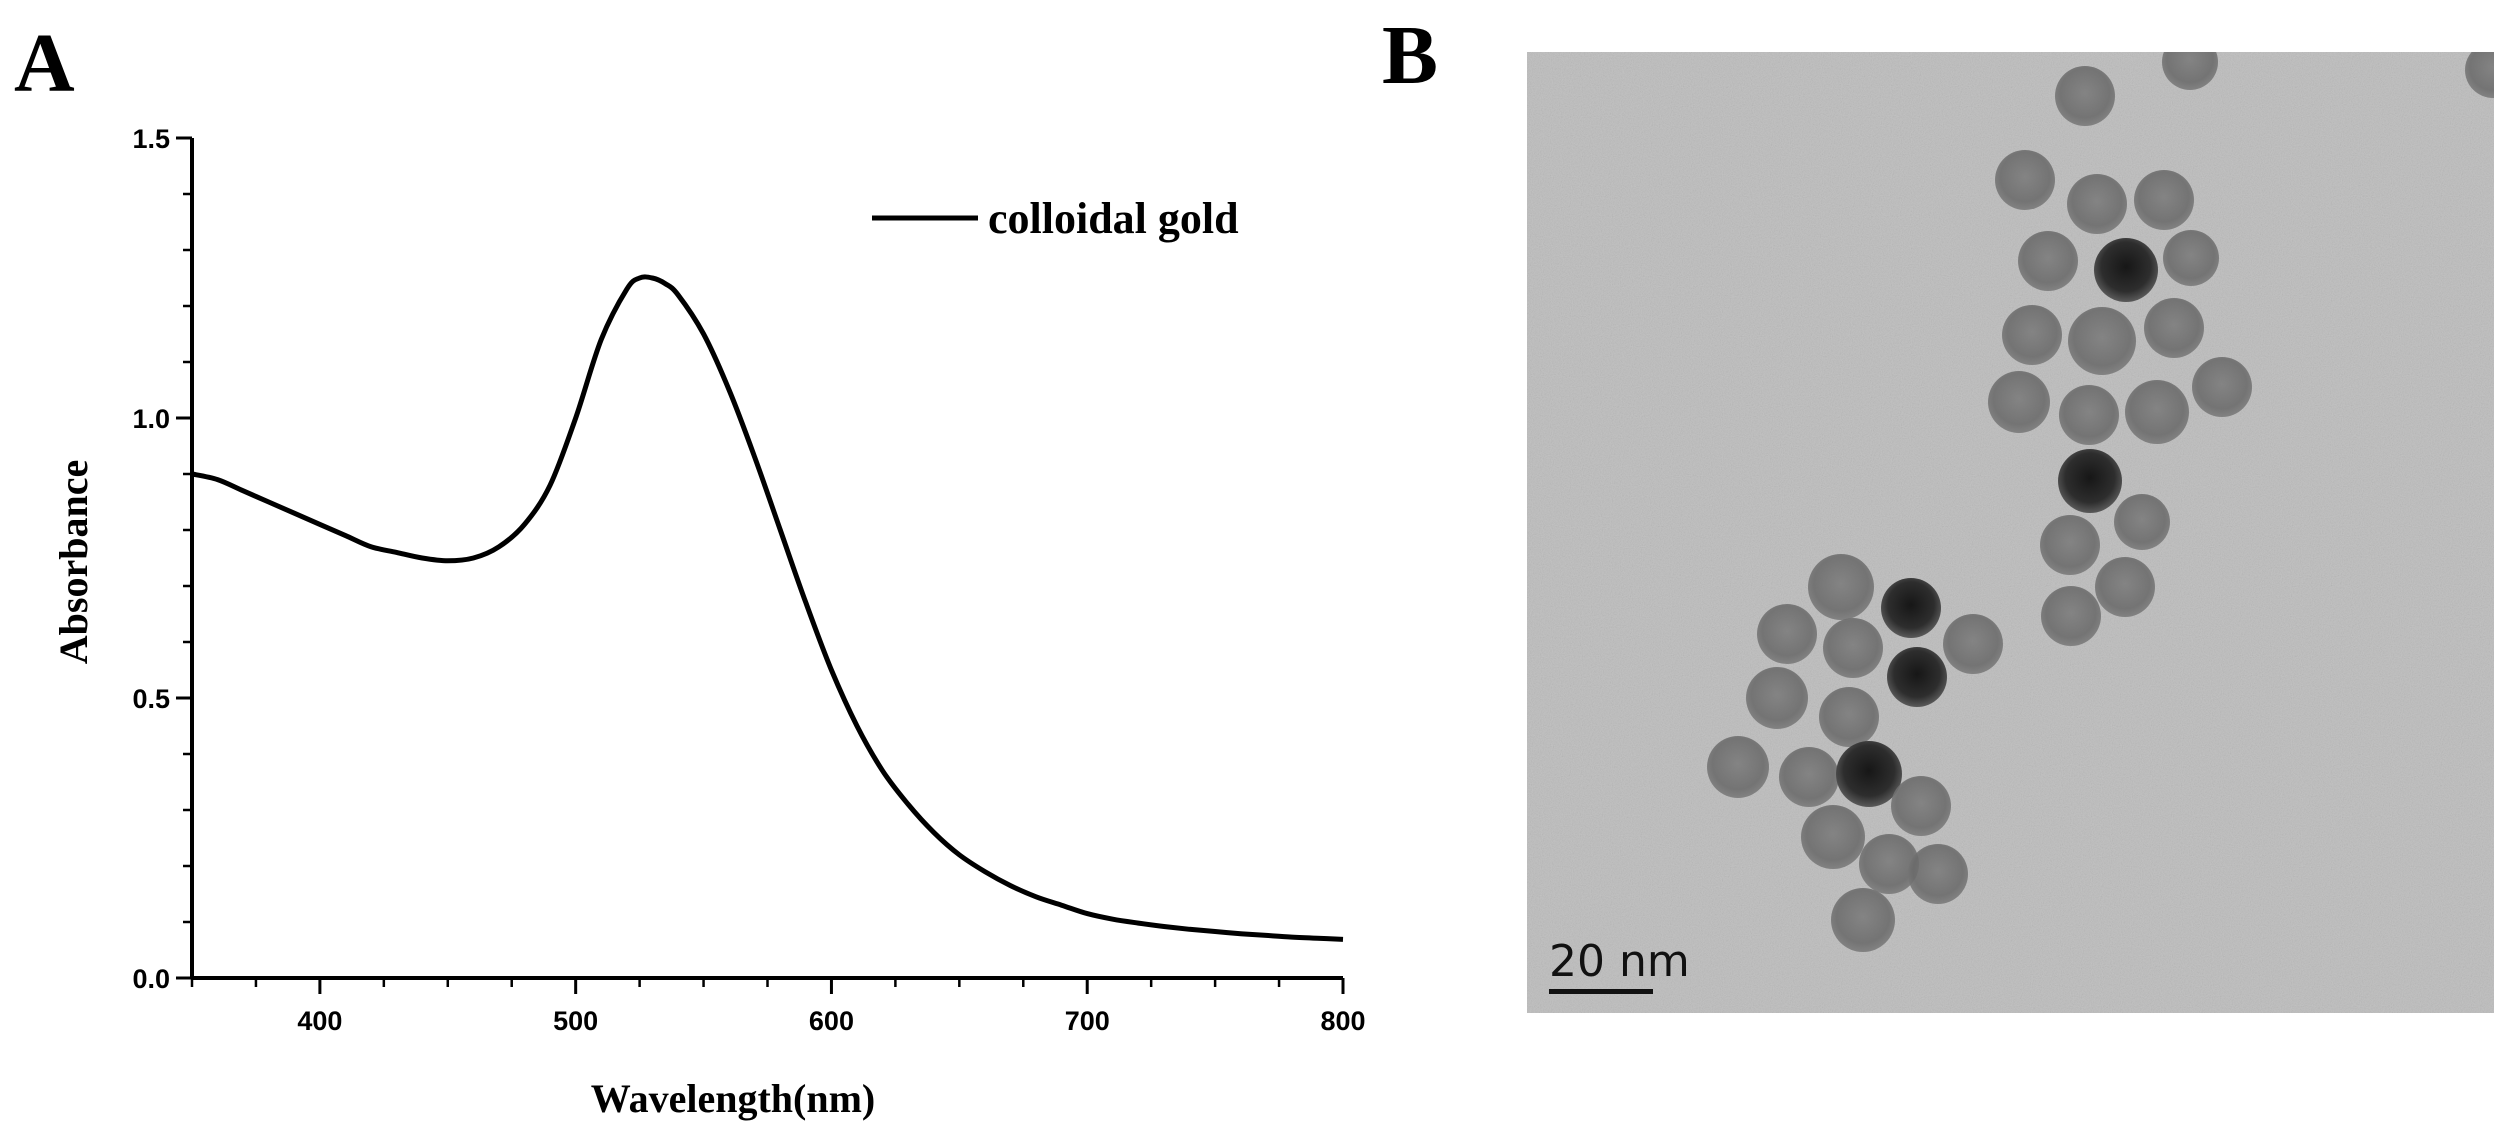 Image resolution: width=2503 pixels, height=1139 pixels. What do you see at coordinates (73, 562) in the screenshot?
I see `y-axis-title: Absorbance` at bounding box center [73, 562].